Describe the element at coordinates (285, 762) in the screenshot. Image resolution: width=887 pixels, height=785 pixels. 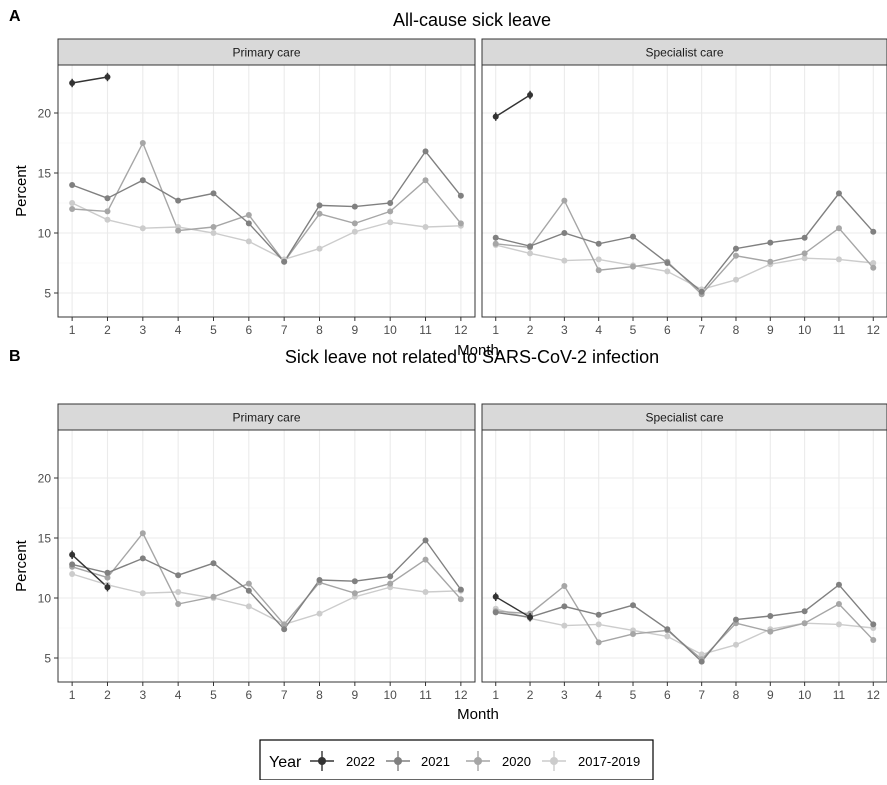
I see `legend-title: Year` at that location.